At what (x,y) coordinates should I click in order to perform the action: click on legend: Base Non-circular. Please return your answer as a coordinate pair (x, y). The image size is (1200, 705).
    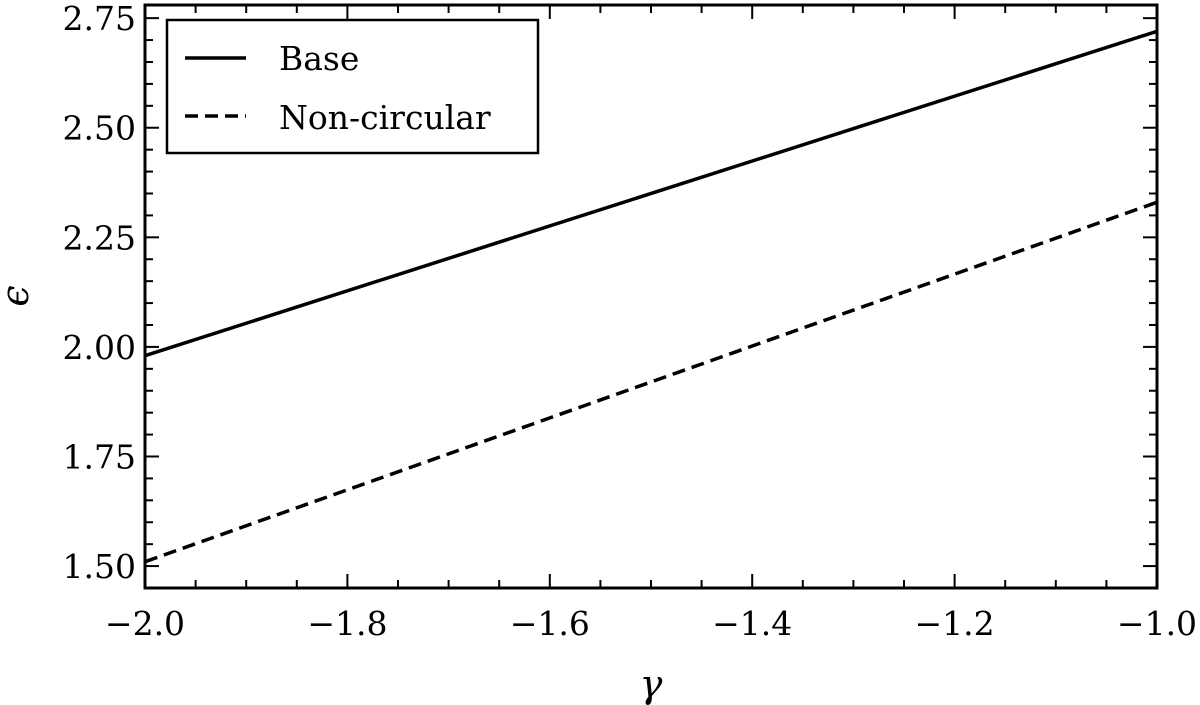
    Looking at the image, I should click on (352, 86).